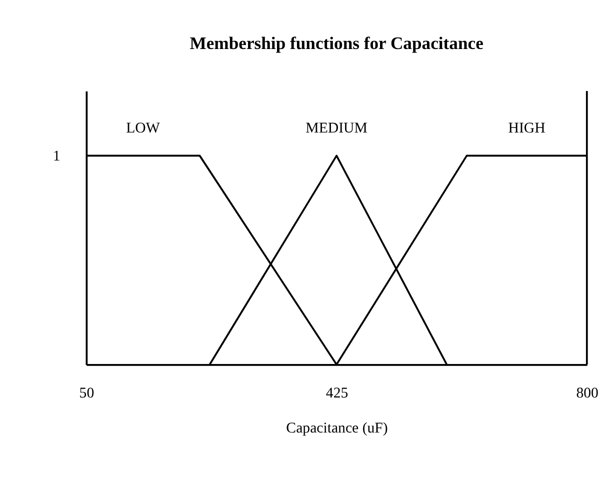 The image size is (611, 496). I want to click on series-label: HIGH, so click(527, 128).